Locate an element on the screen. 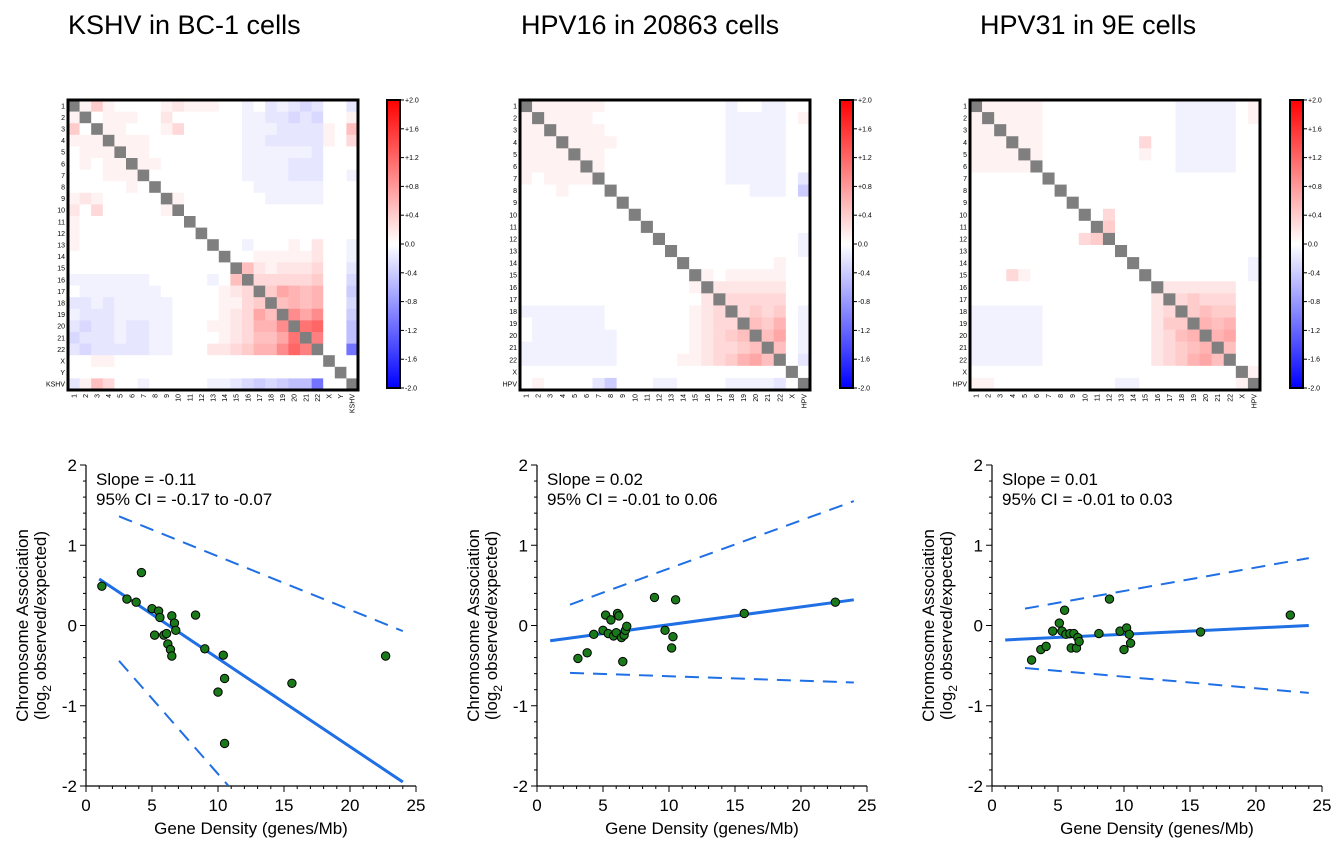  heatmap-row-label: 20 is located at coordinates (61, 327).